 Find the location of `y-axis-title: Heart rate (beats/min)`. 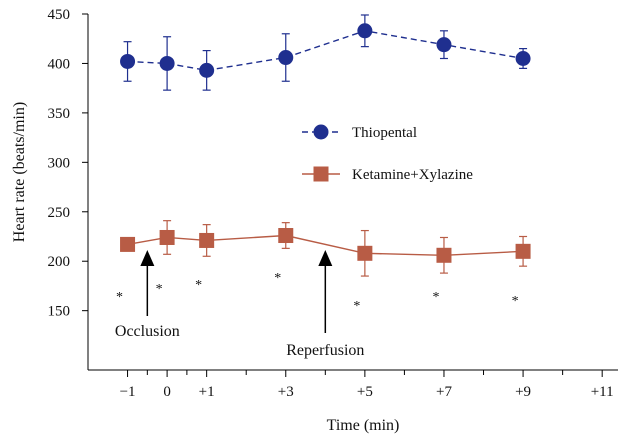

y-axis-title: Heart rate (beats/min) is located at coordinates (19, 172).